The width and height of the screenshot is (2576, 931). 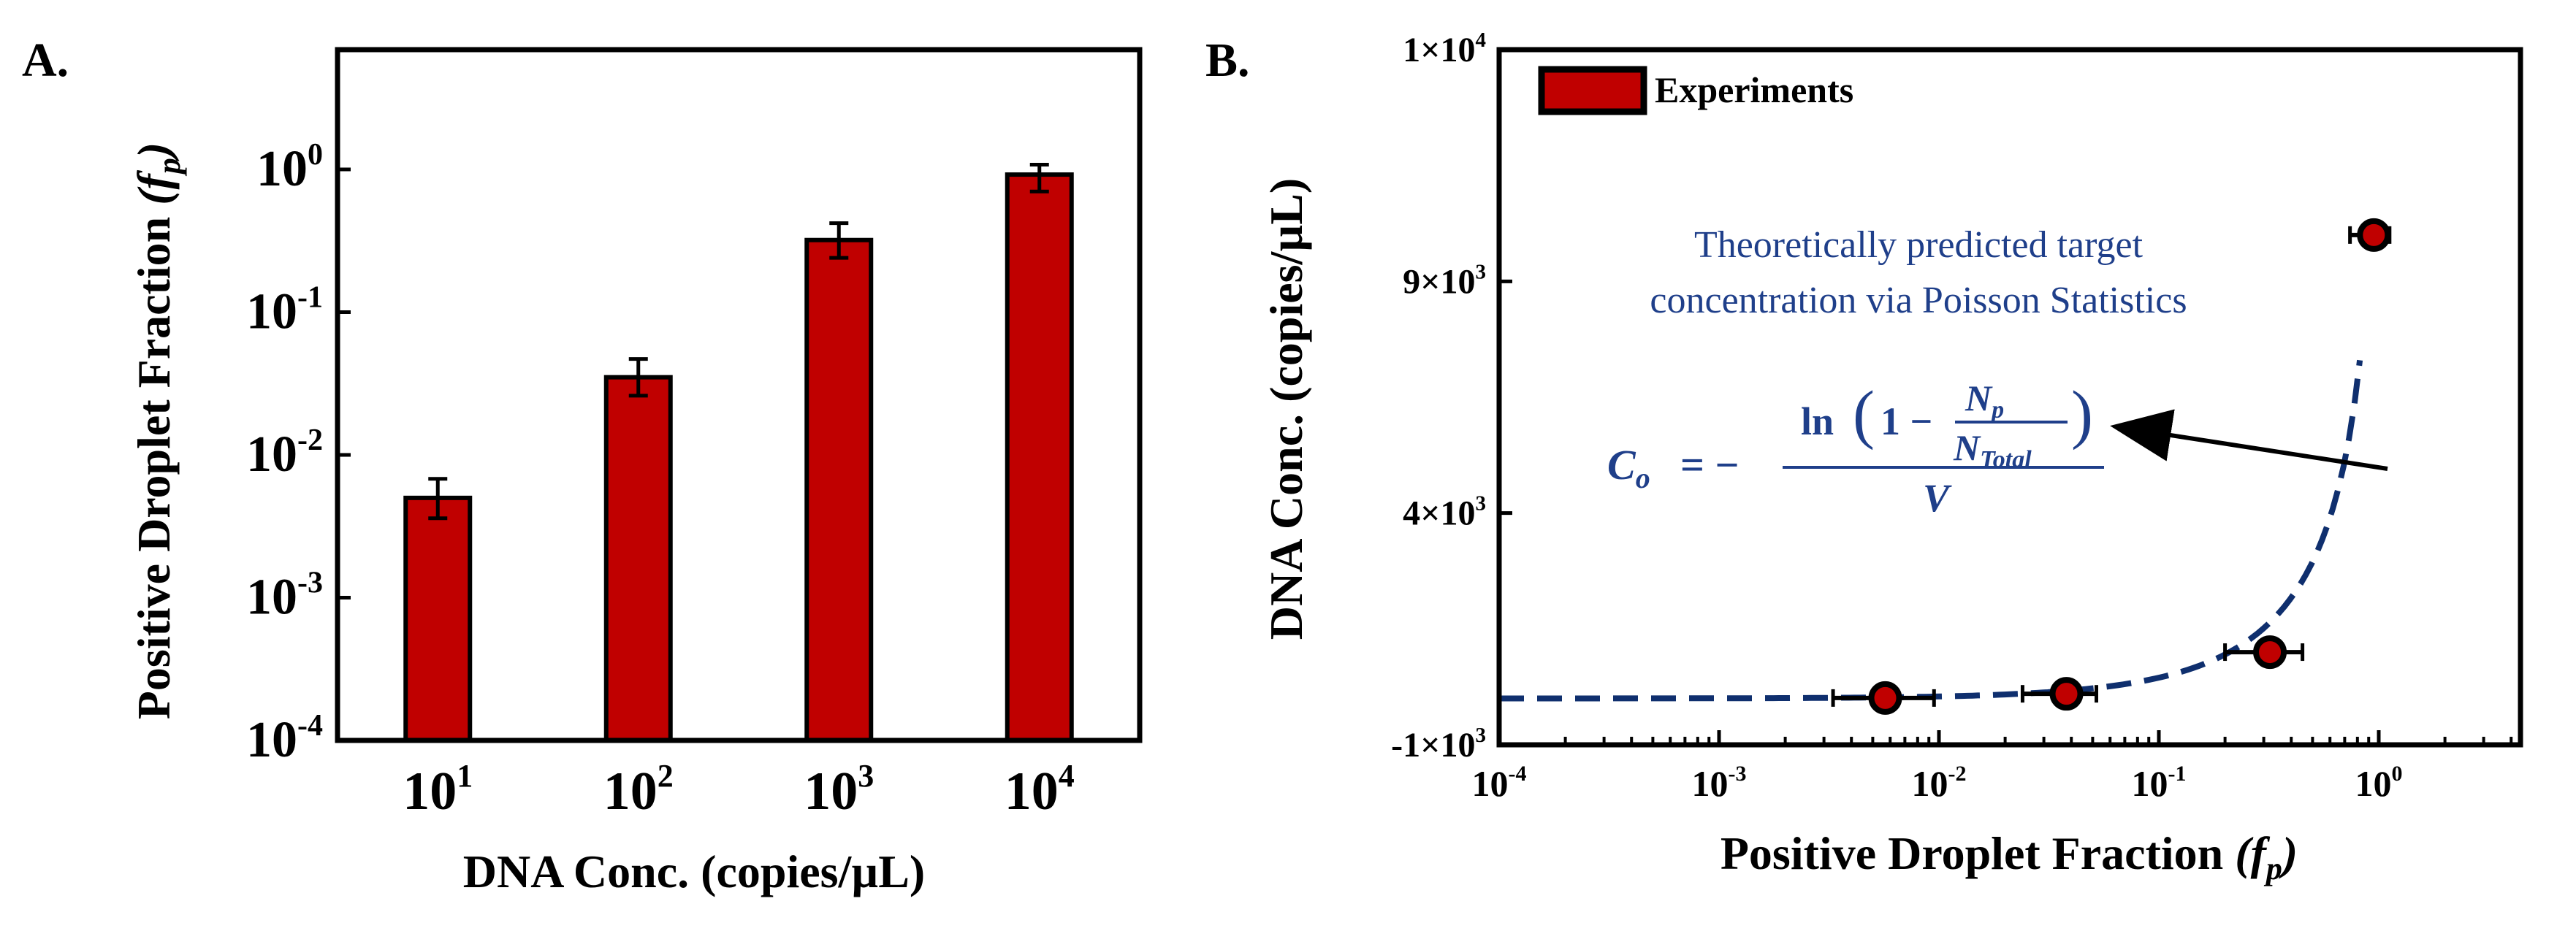 I want to click on equation-volume: V, so click(x=1938, y=498).